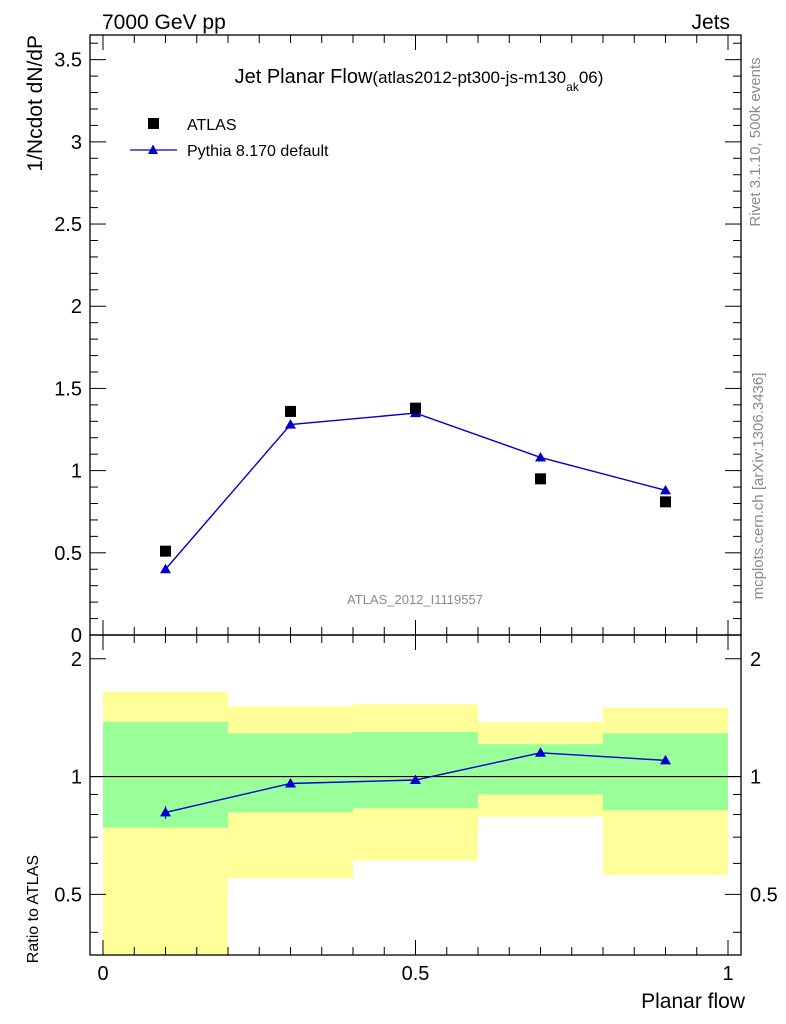 The width and height of the screenshot is (786, 1024). I want to click on mcplots-label: mcplots.cern.ch [arXiv:1306.3436], so click(758, 486).